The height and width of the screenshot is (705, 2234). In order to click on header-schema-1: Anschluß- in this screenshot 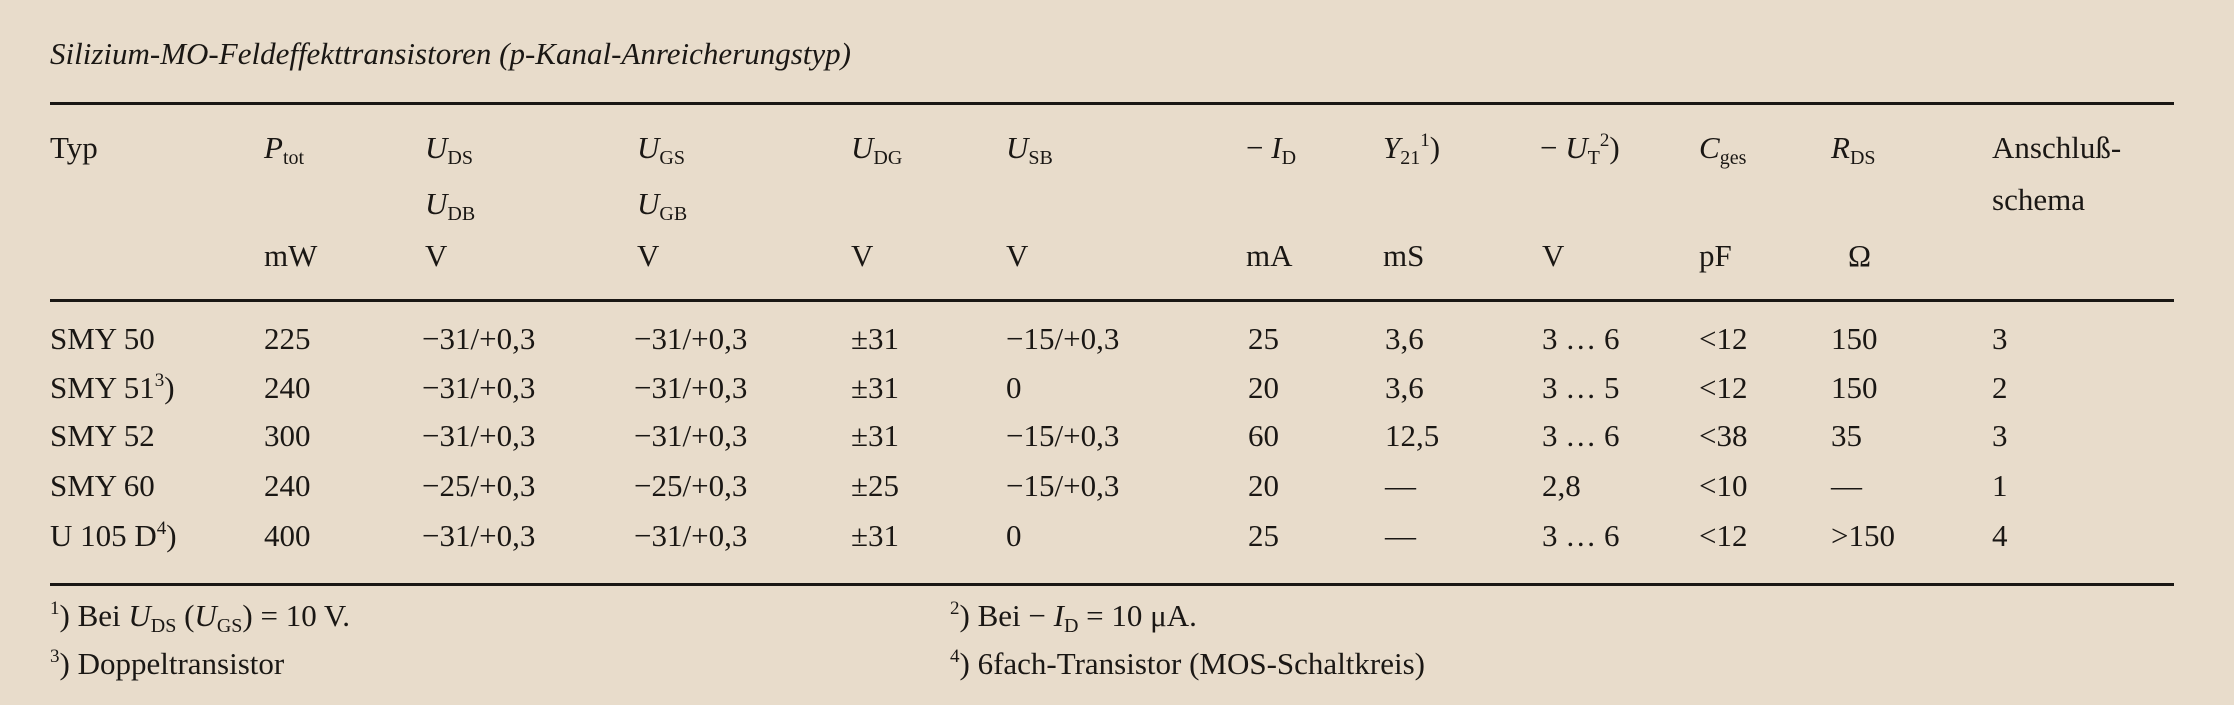, I will do `click(2057, 147)`.